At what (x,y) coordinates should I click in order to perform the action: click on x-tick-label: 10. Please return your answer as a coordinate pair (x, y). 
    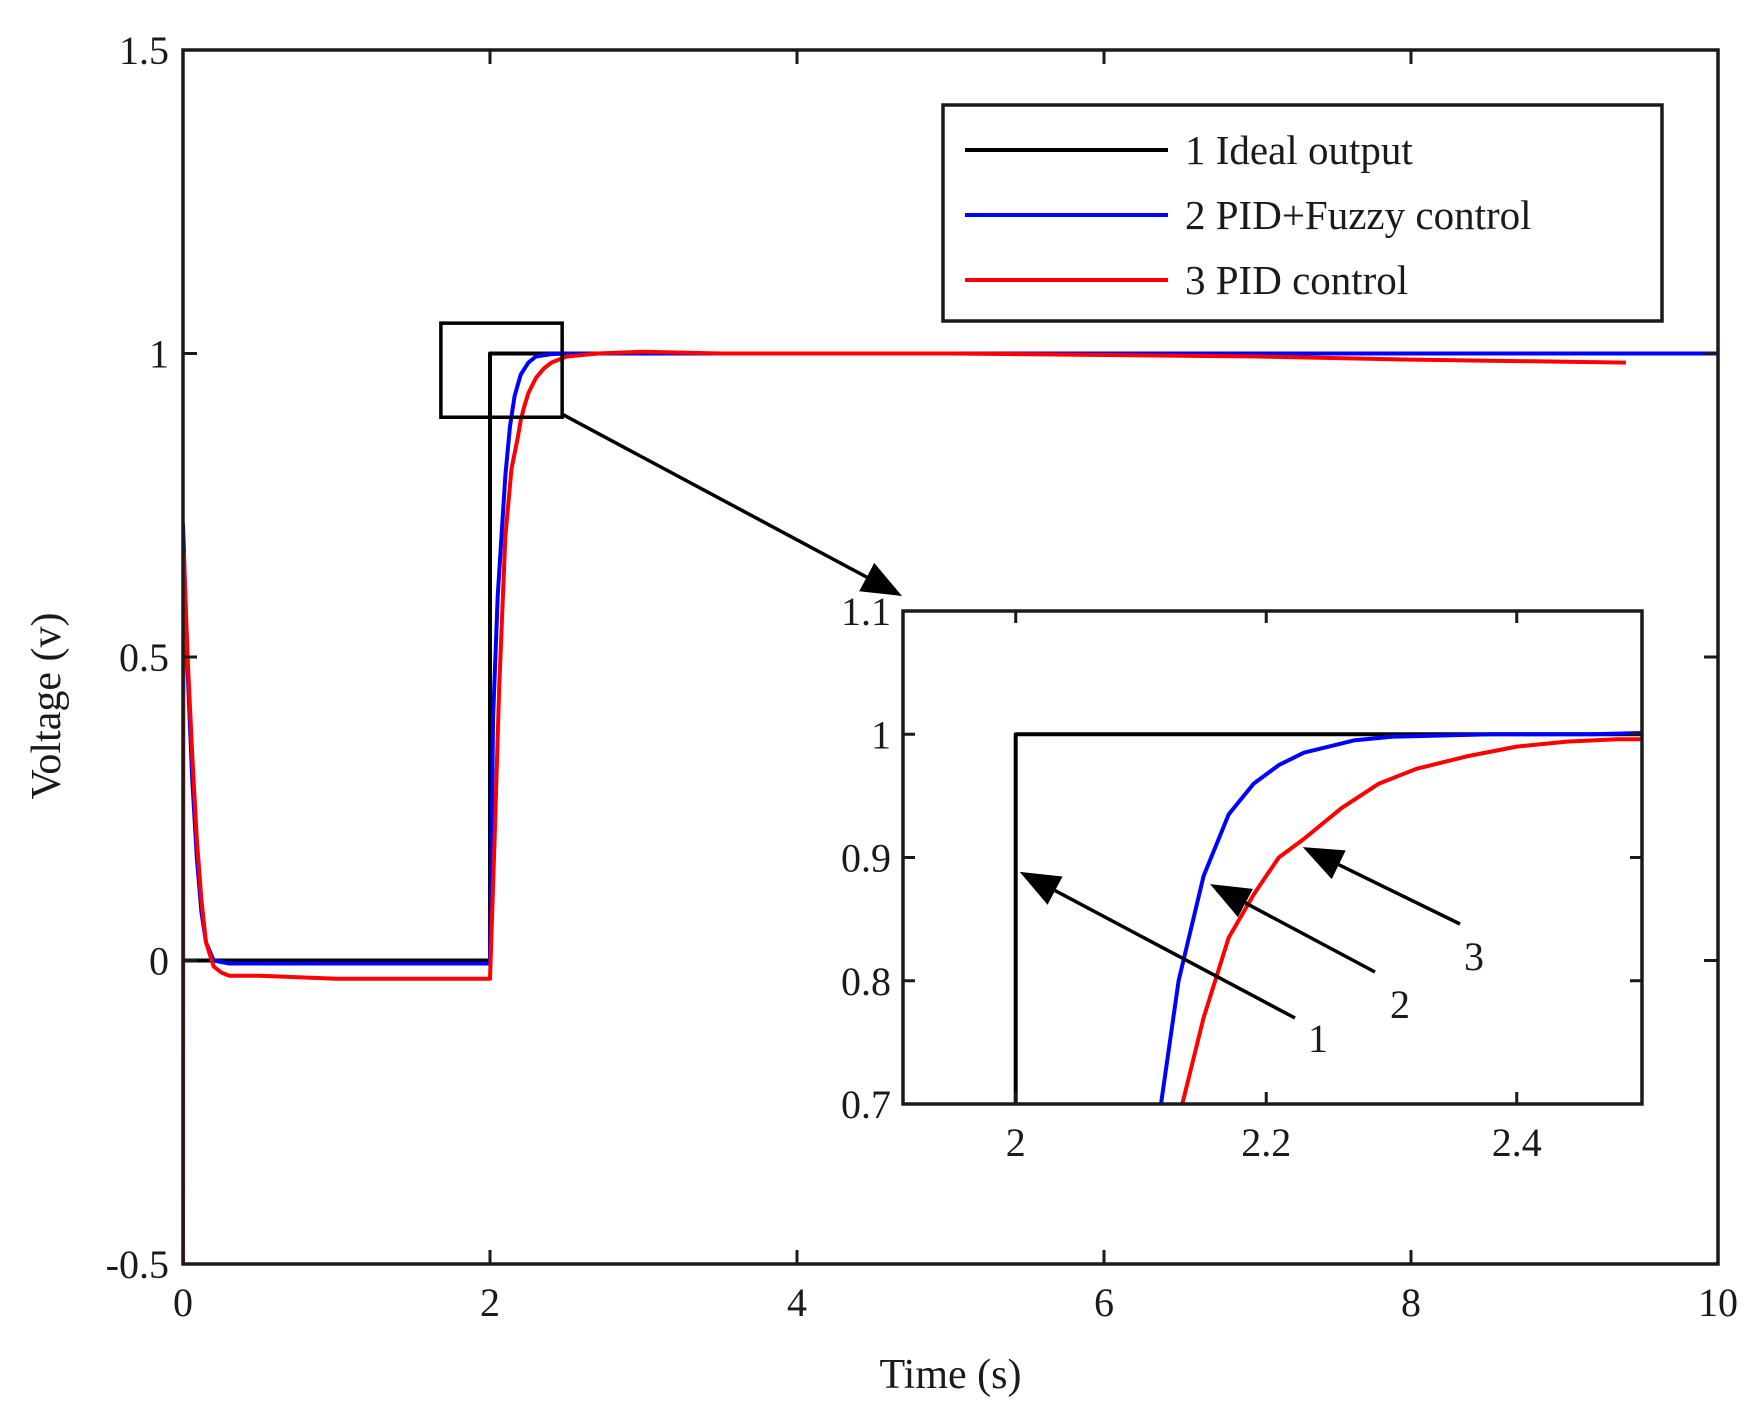
    Looking at the image, I should click on (1718, 1302).